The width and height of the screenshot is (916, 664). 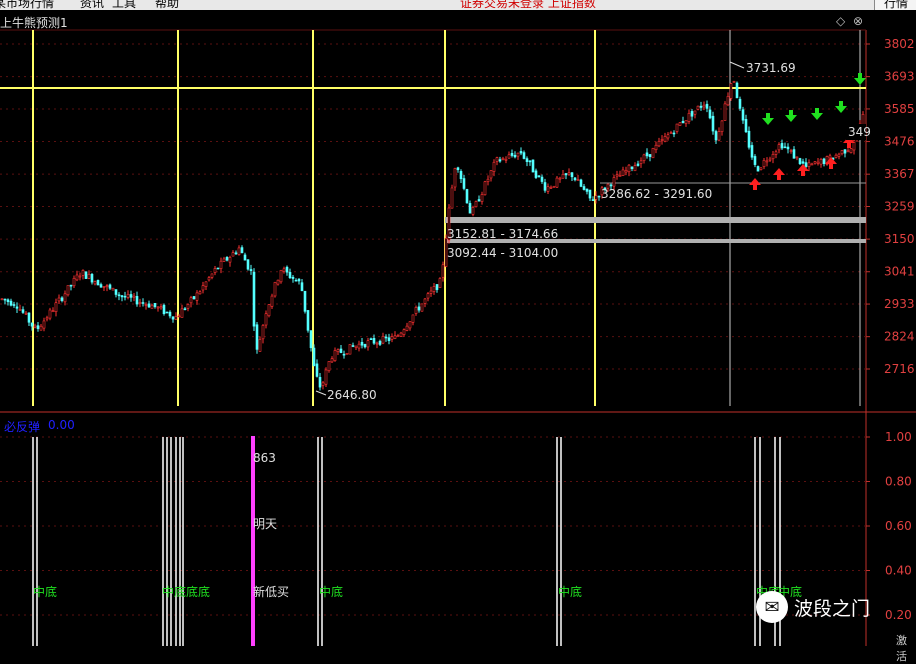 I want to click on high-pointer, so click(x=737, y=65).